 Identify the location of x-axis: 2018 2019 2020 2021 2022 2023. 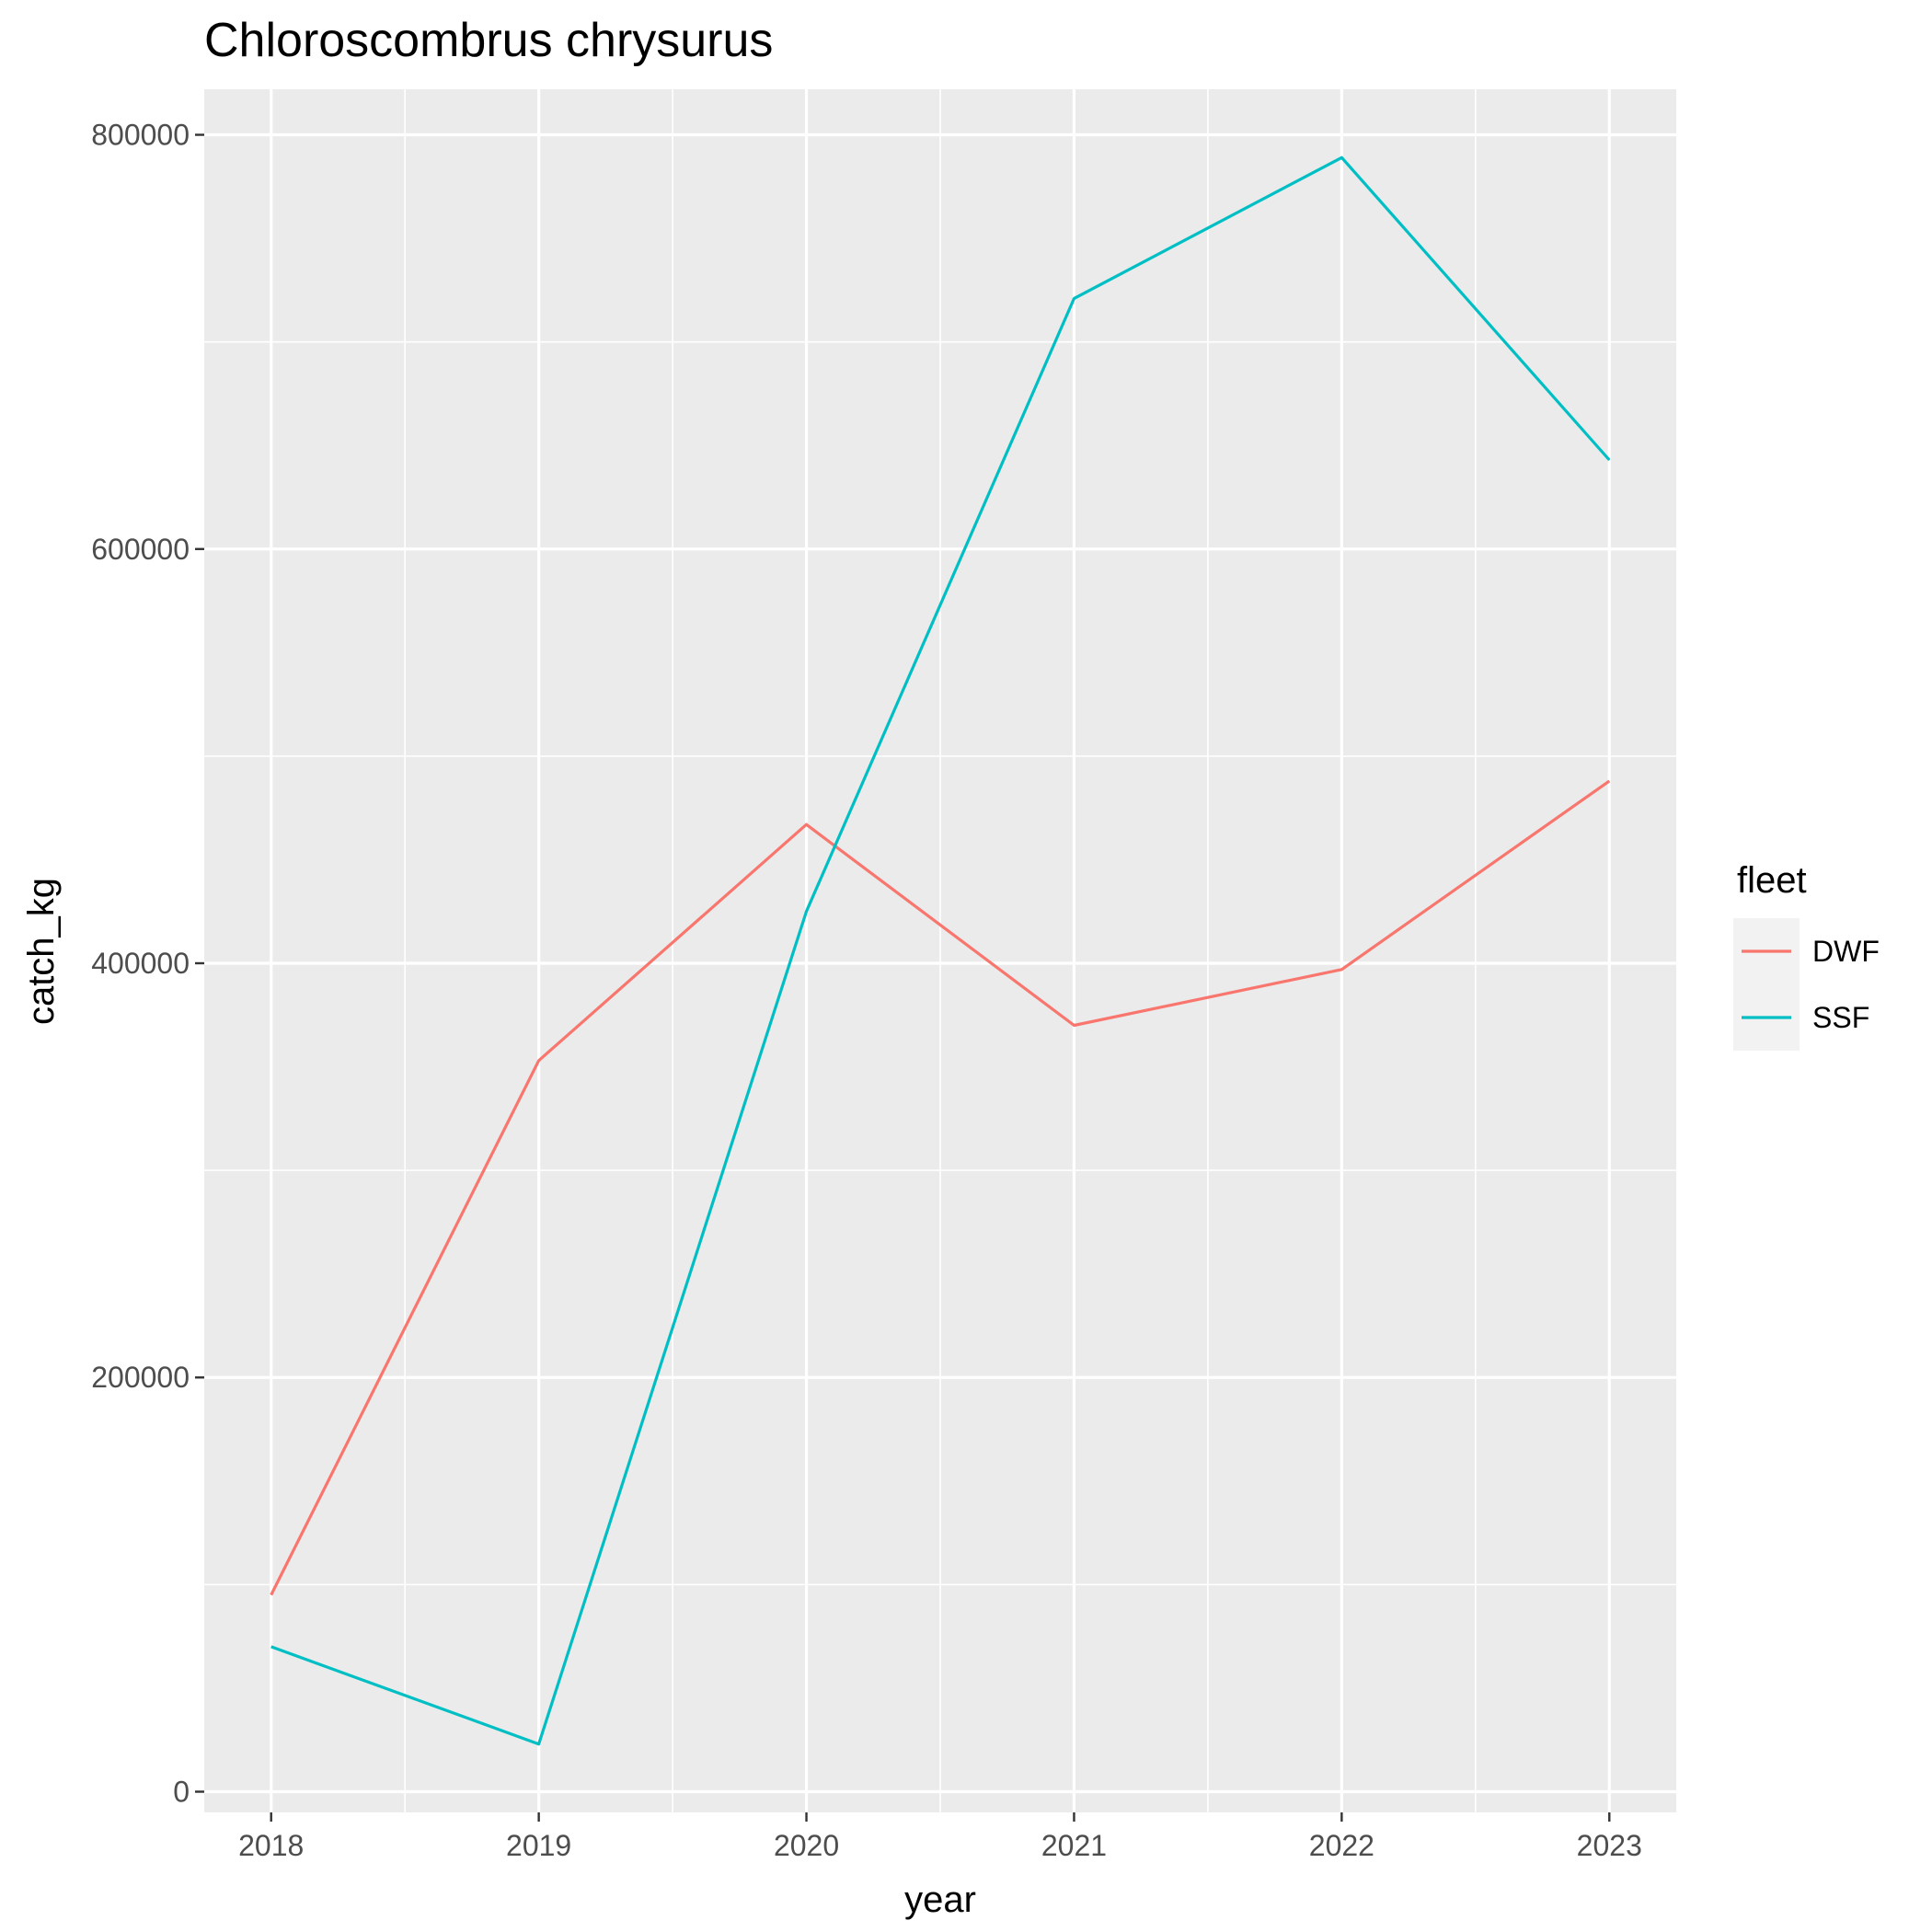
(940, 1837).